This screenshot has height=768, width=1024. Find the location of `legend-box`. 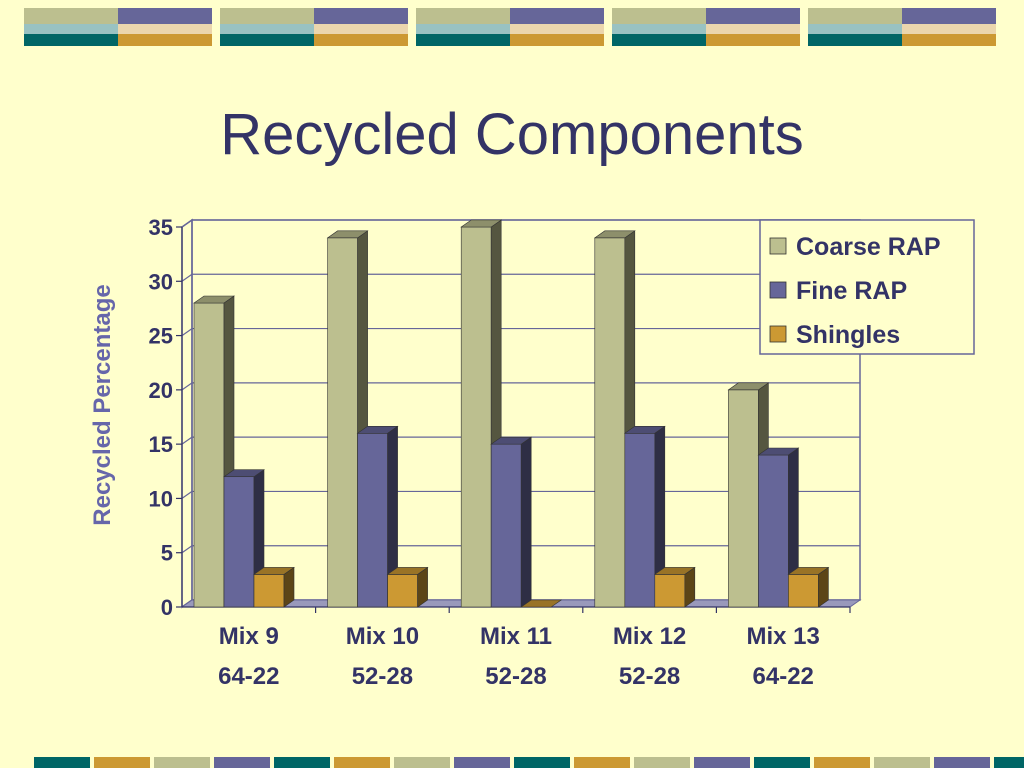

legend-box is located at coordinates (867, 287).